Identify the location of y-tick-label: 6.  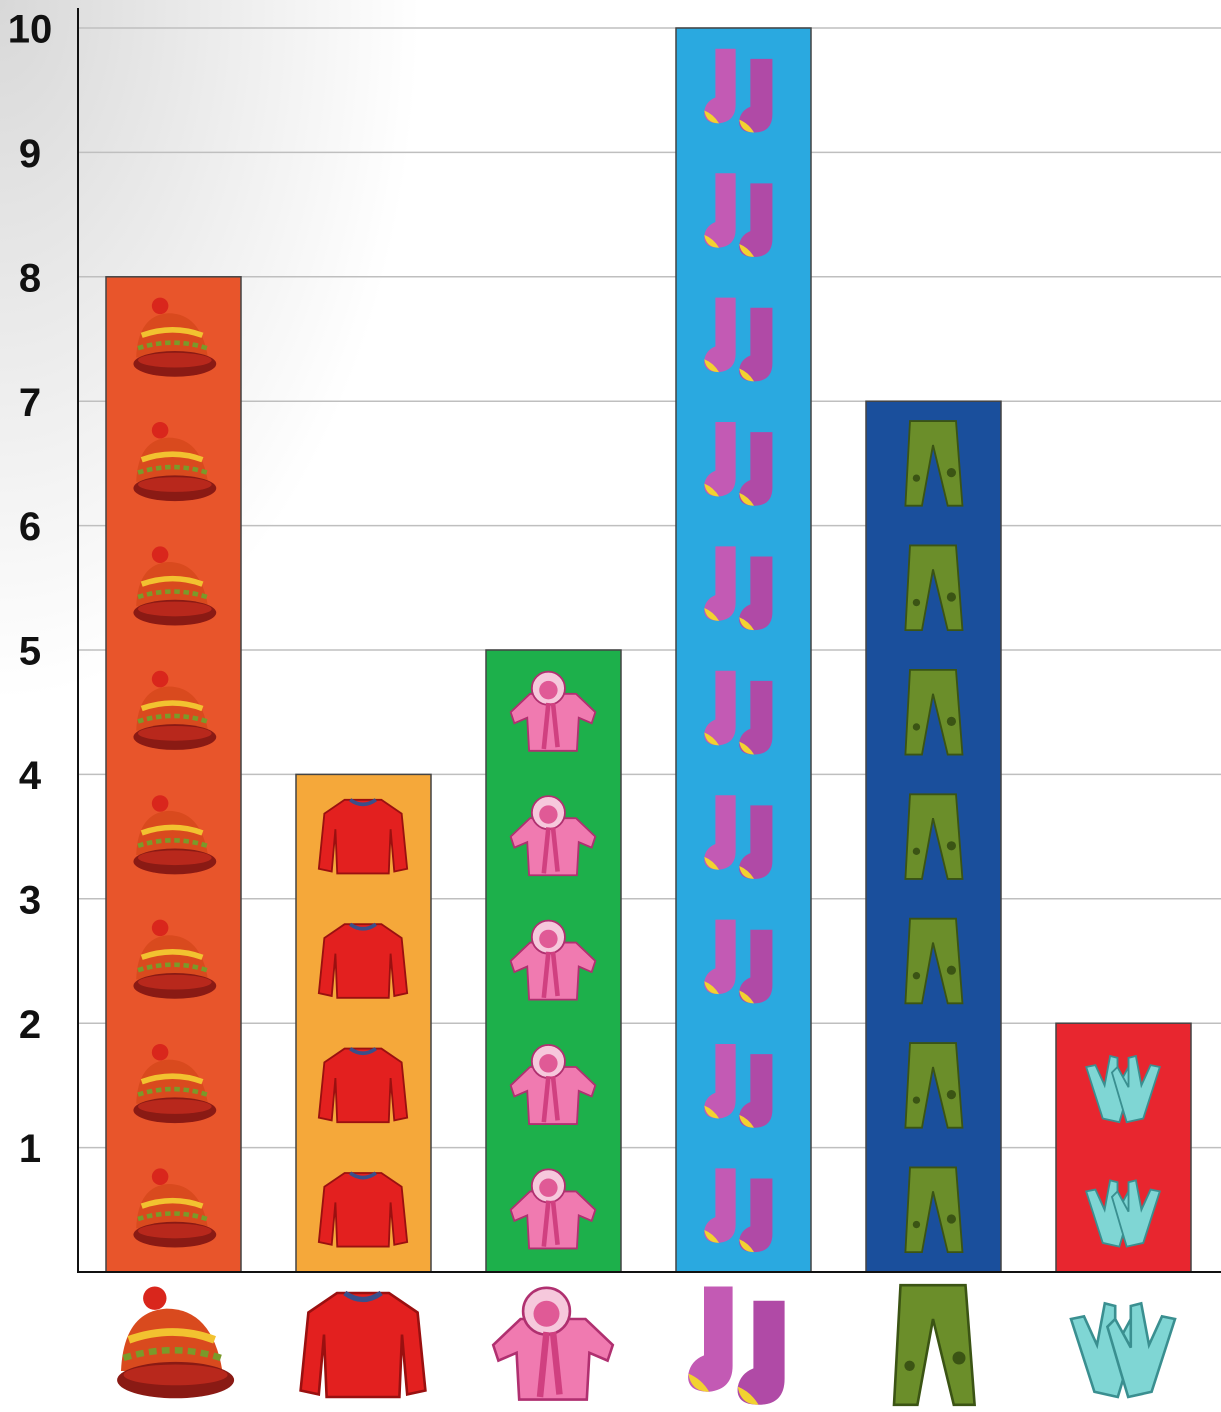
(30, 527).